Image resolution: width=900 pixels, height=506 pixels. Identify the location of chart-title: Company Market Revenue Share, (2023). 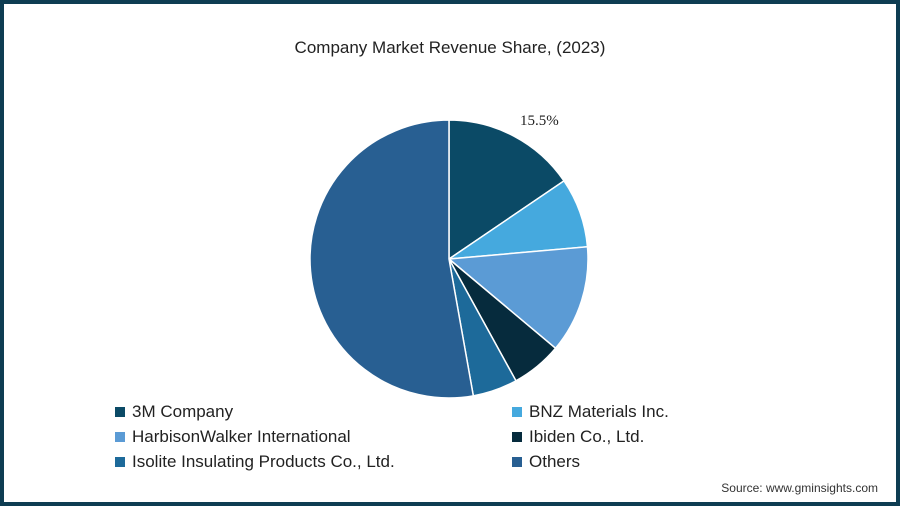
(450, 47).